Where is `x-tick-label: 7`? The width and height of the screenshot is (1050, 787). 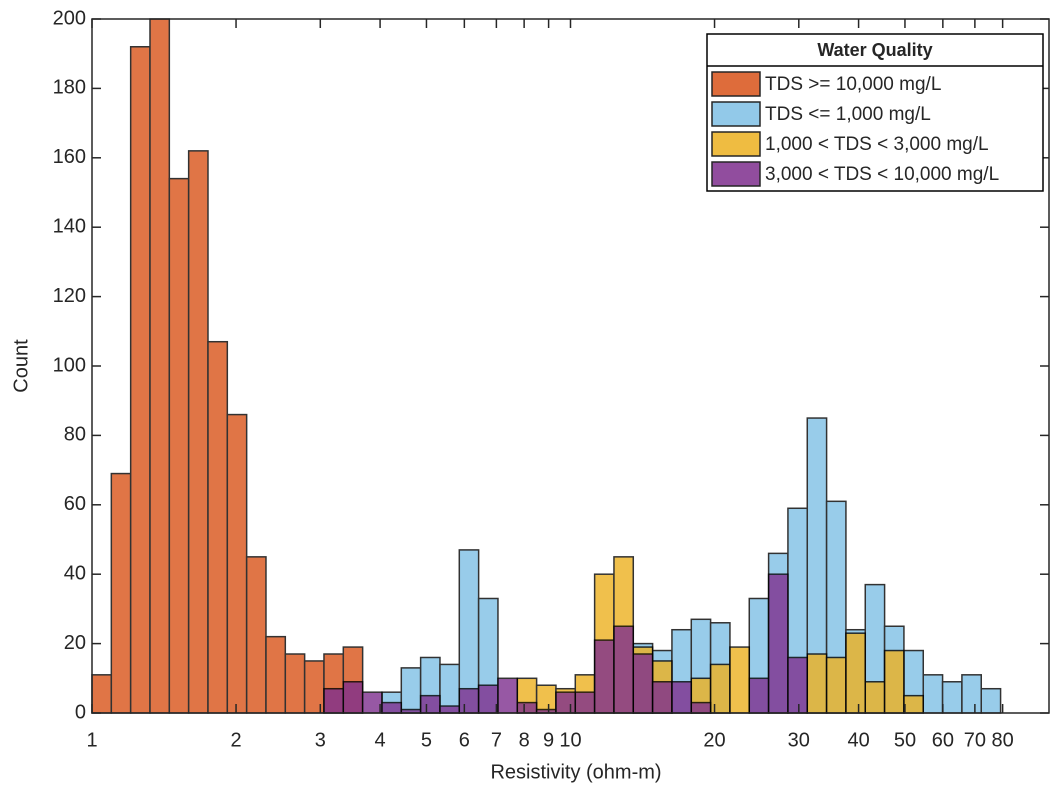 x-tick-label: 7 is located at coordinates (496, 740).